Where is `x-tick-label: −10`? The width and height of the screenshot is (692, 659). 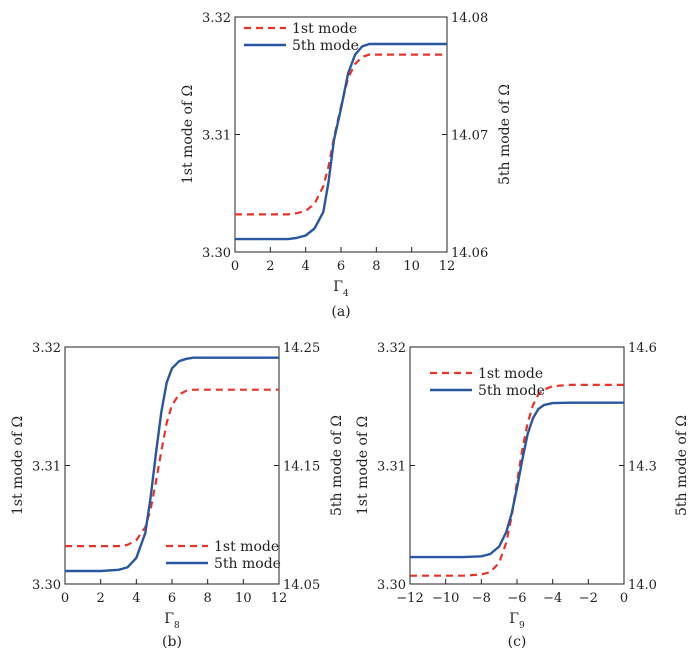
x-tick-label: −10 is located at coordinates (445, 598).